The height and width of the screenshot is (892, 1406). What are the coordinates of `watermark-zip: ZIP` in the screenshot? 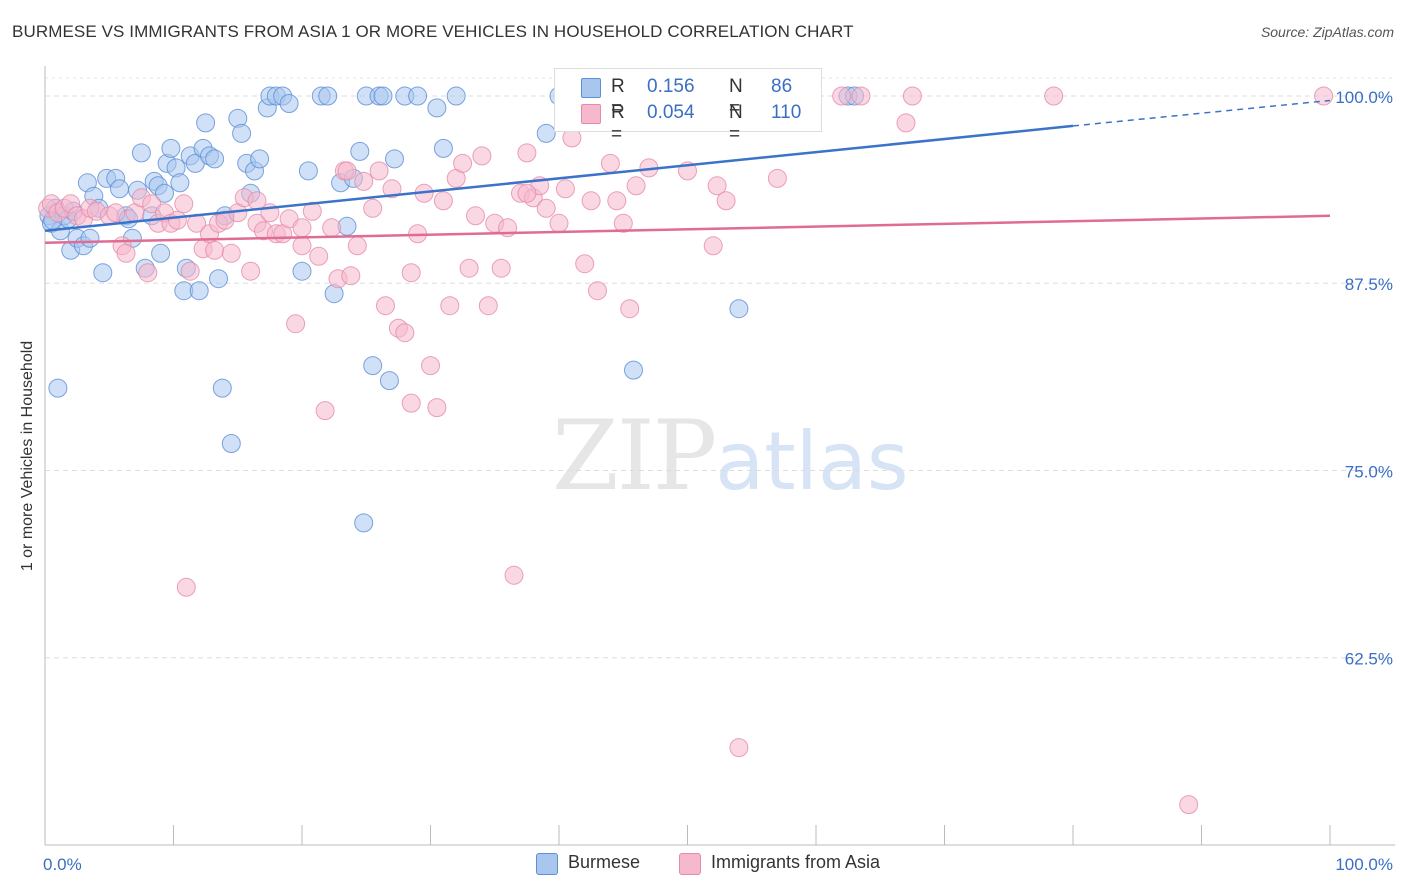 It's located at (634, 456).